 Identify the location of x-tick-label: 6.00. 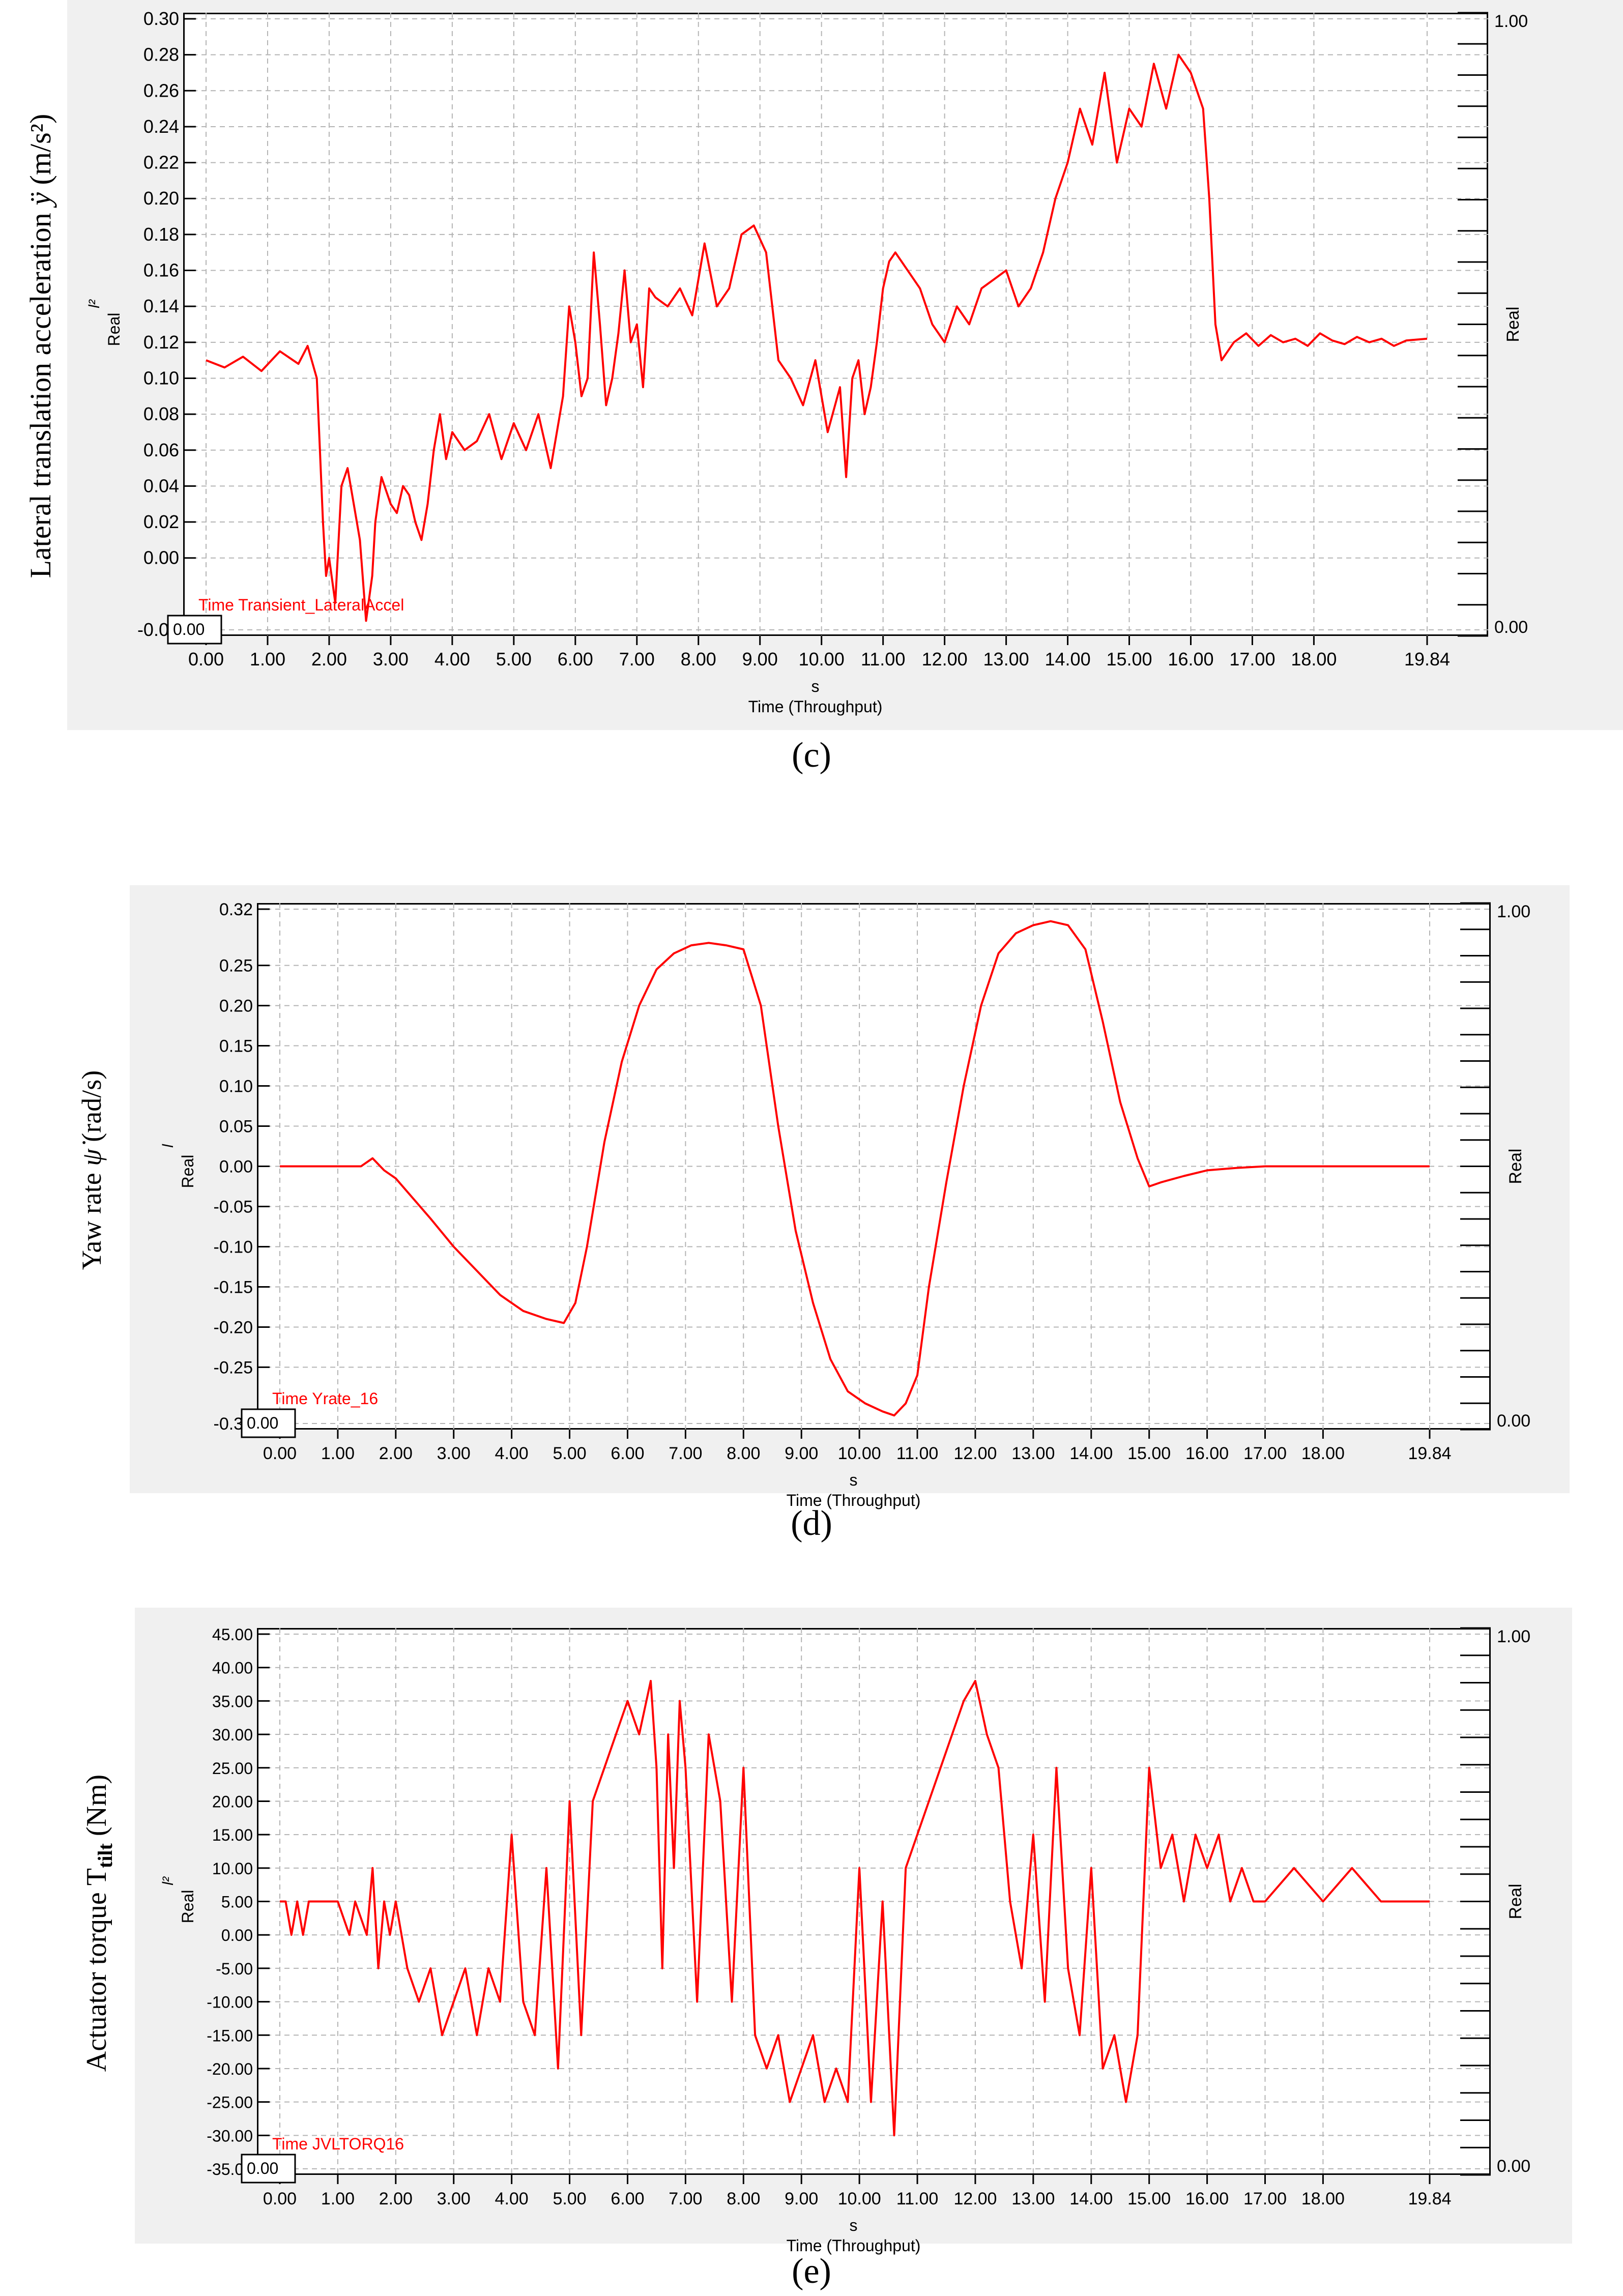
(575, 659).